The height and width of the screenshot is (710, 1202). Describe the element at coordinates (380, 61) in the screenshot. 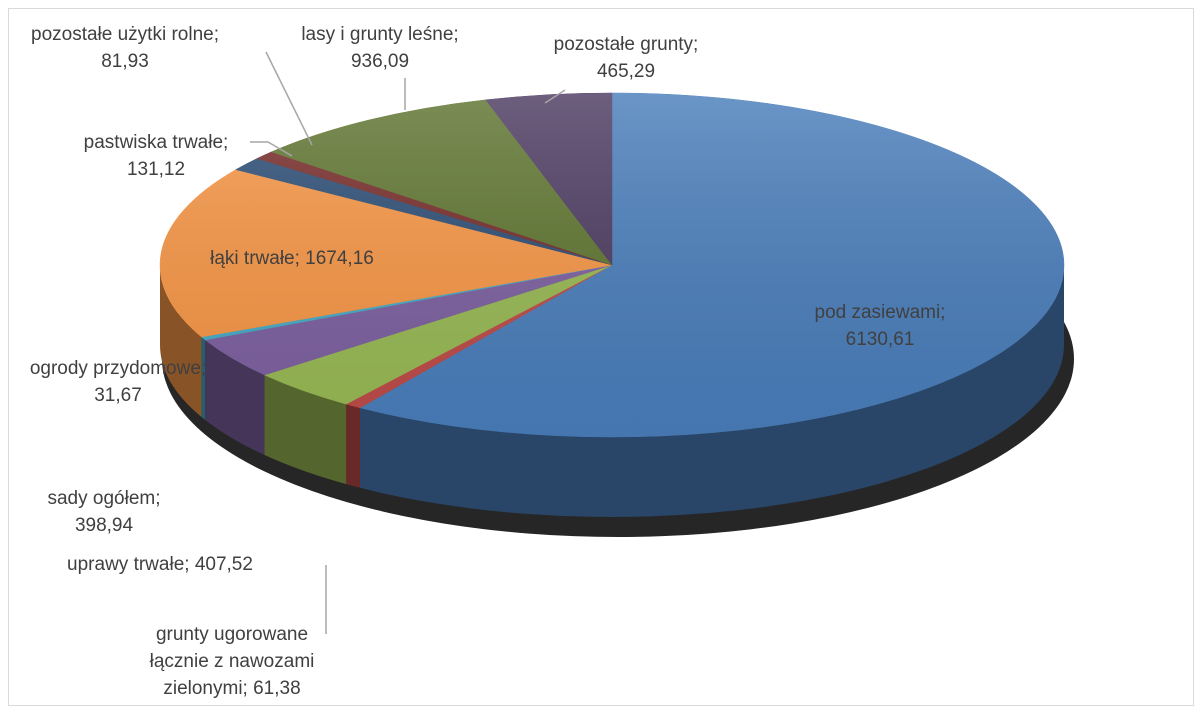

I see `data-label-line: 936,09` at that location.